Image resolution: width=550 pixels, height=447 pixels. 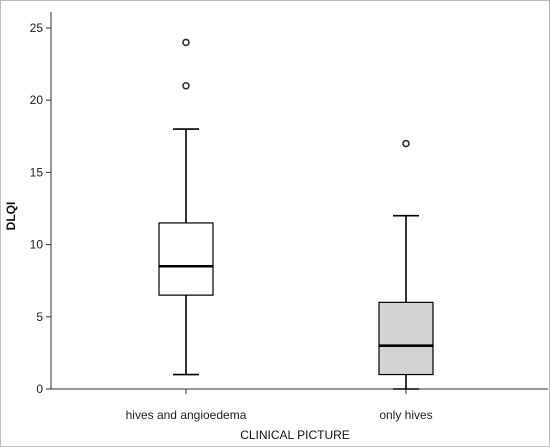 What do you see at coordinates (11, 216) in the screenshot?
I see `y-axis-title: DLQI` at bounding box center [11, 216].